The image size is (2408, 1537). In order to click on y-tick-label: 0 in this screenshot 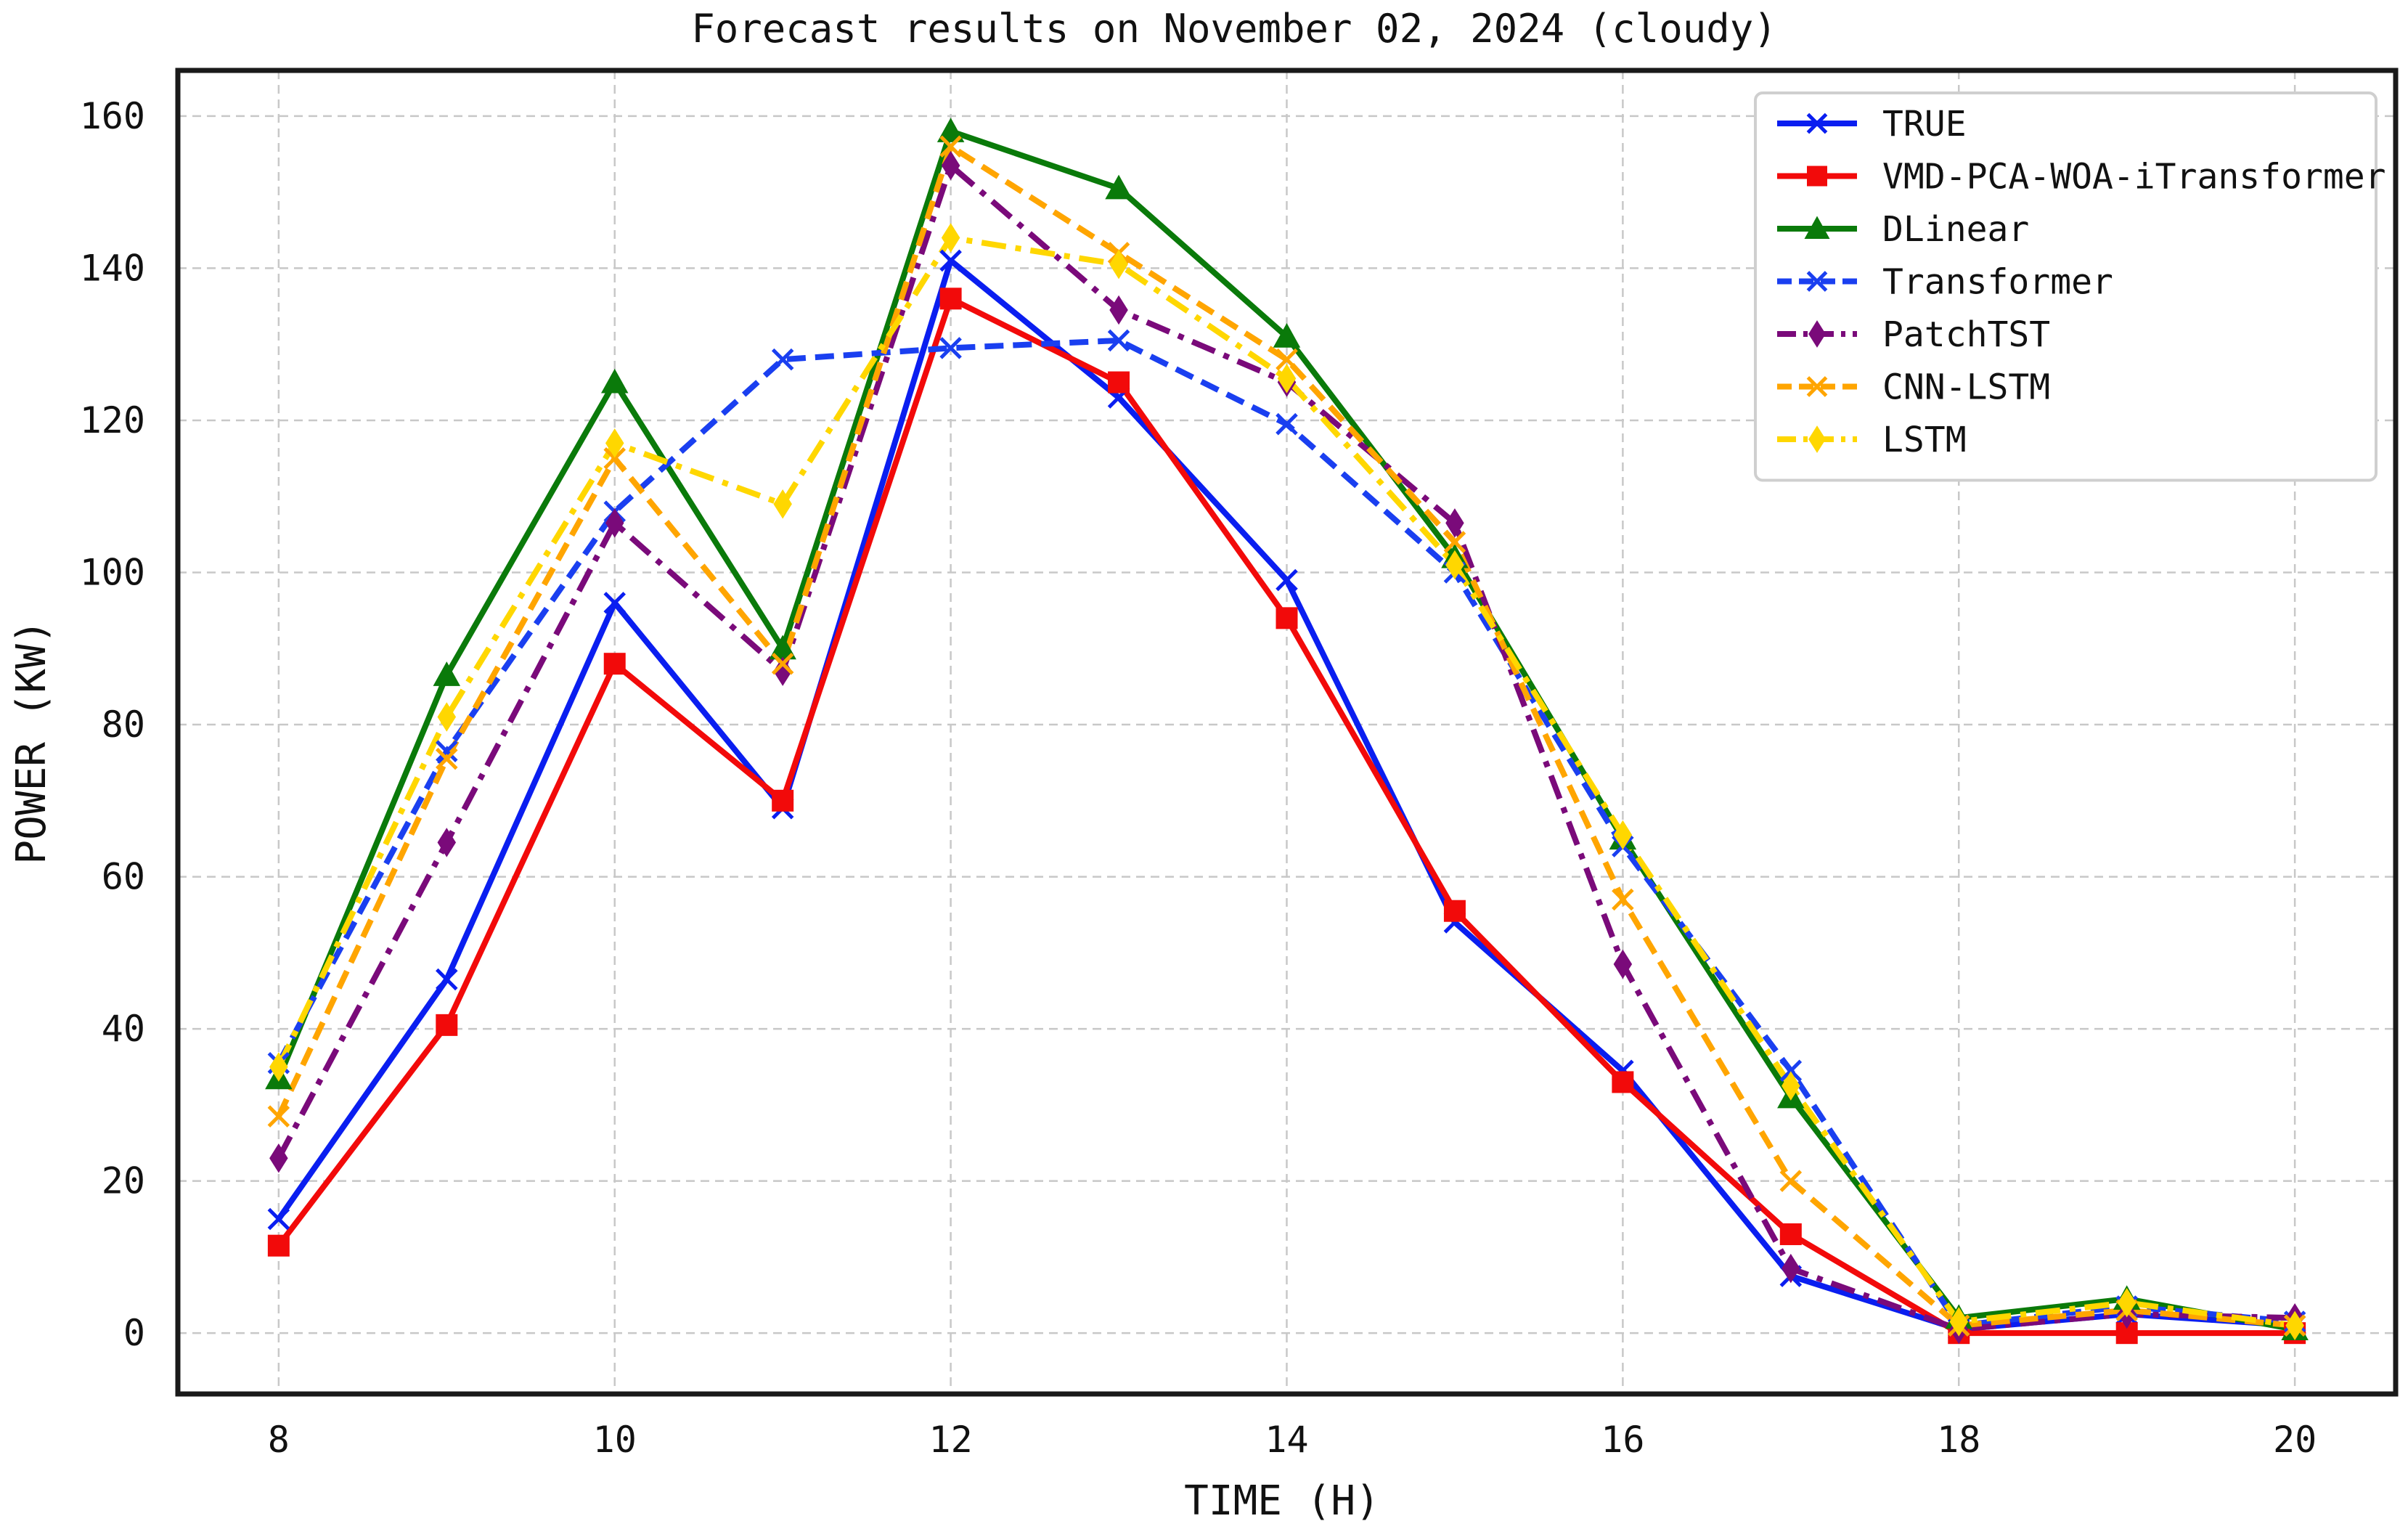, I will do `click(134, 1333)`.